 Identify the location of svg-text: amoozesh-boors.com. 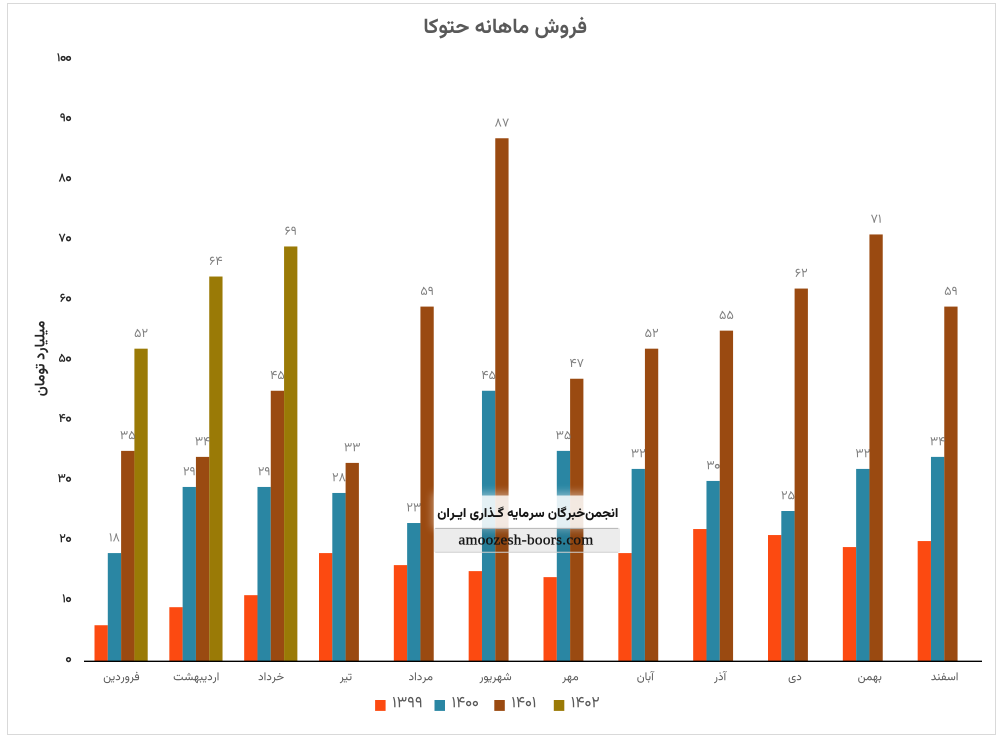
(526, 540).